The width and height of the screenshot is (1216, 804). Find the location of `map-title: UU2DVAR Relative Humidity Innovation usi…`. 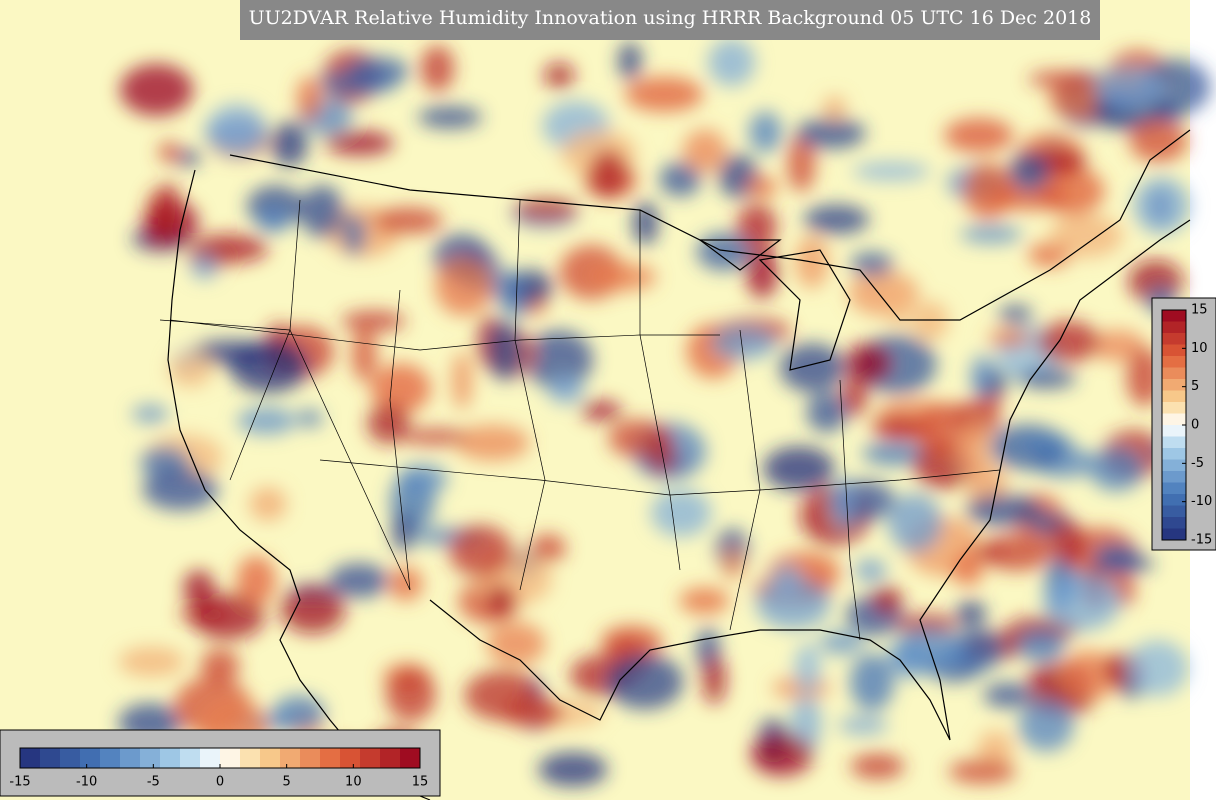

map-title: UU2DVAR Relative Humidity Innovation usi… is located at coordinates (670, 18).